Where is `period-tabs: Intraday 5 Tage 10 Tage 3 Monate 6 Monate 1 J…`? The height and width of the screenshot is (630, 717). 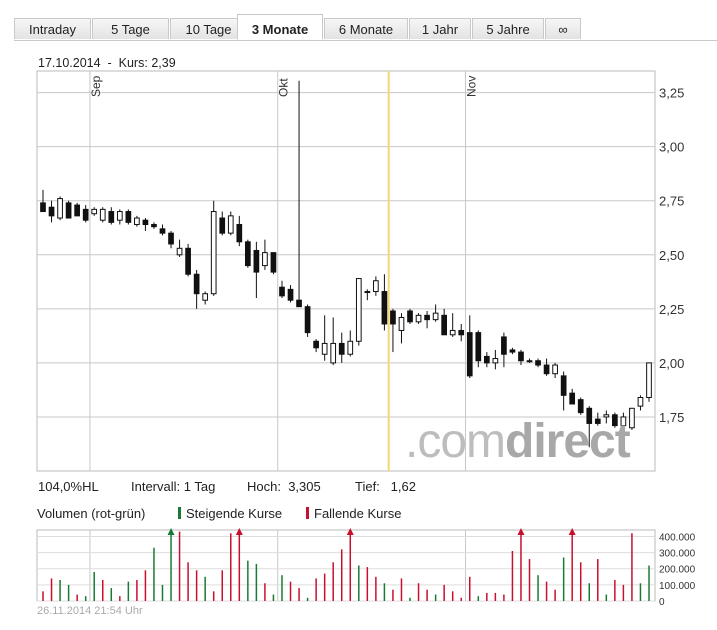
period-tabs: Intraday 5 Tage 10 Tage 3 Monate 6 Monate 1 J… is located at coordinates (365, 27).